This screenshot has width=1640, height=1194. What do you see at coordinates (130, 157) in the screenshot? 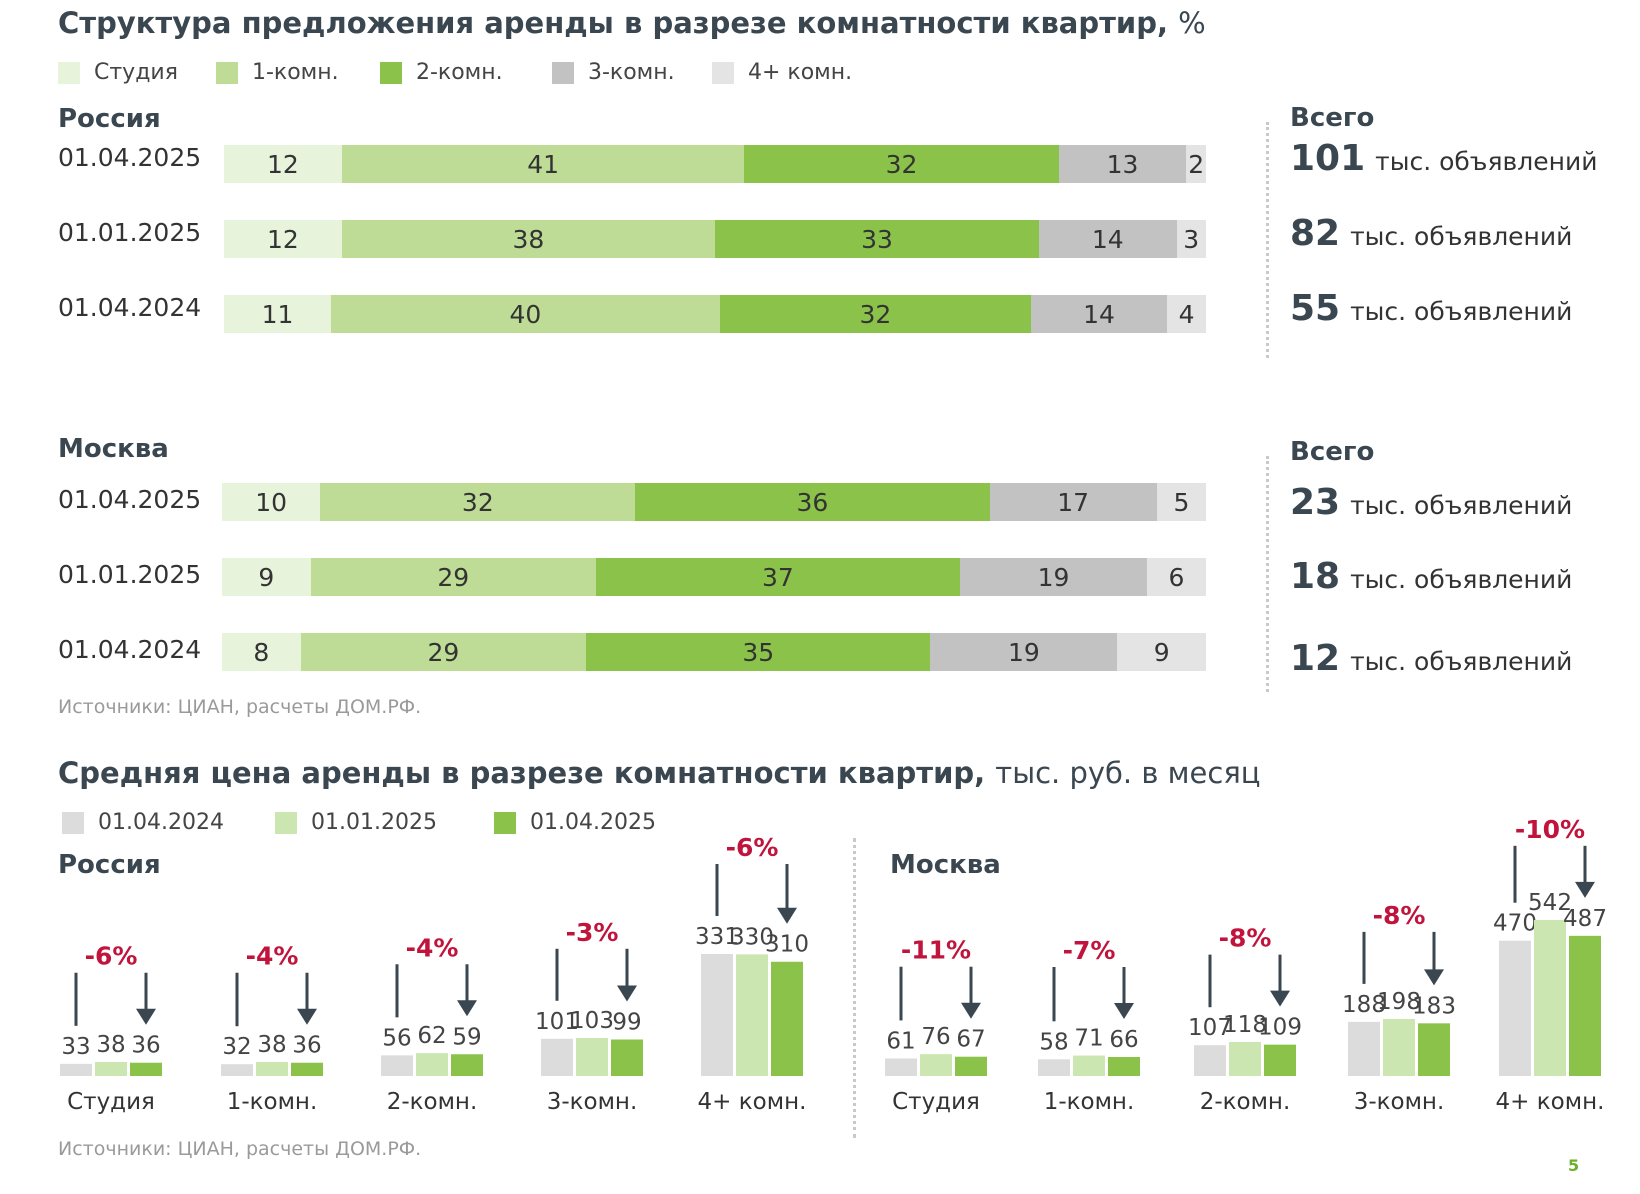
I see `row-date: 01.04.2025` at bounding box center [130, 157].